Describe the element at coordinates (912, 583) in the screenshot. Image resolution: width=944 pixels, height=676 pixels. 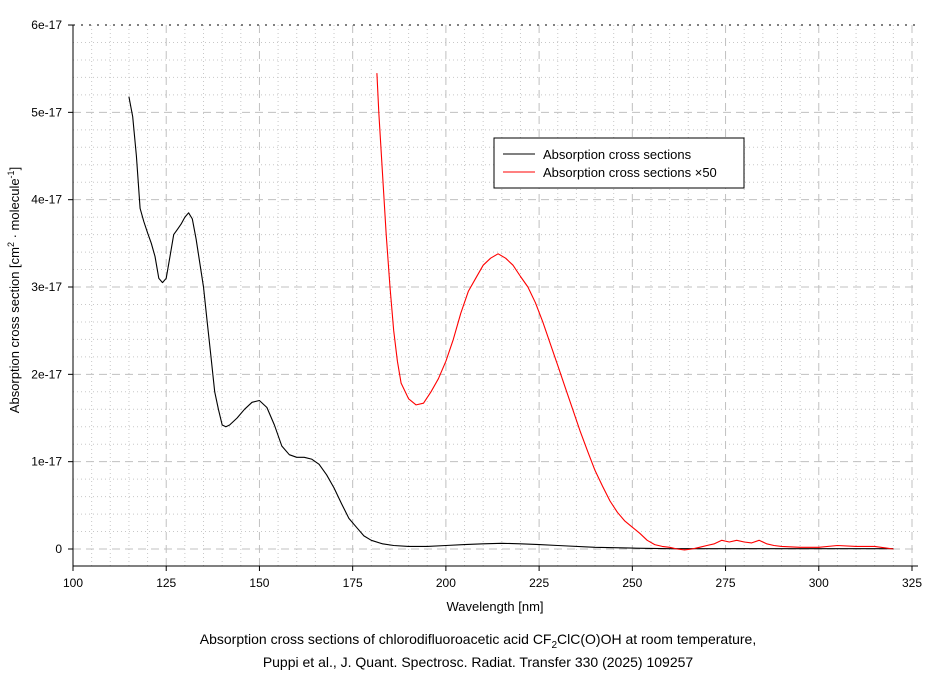
I see `x-tick-label: 325` at that location.